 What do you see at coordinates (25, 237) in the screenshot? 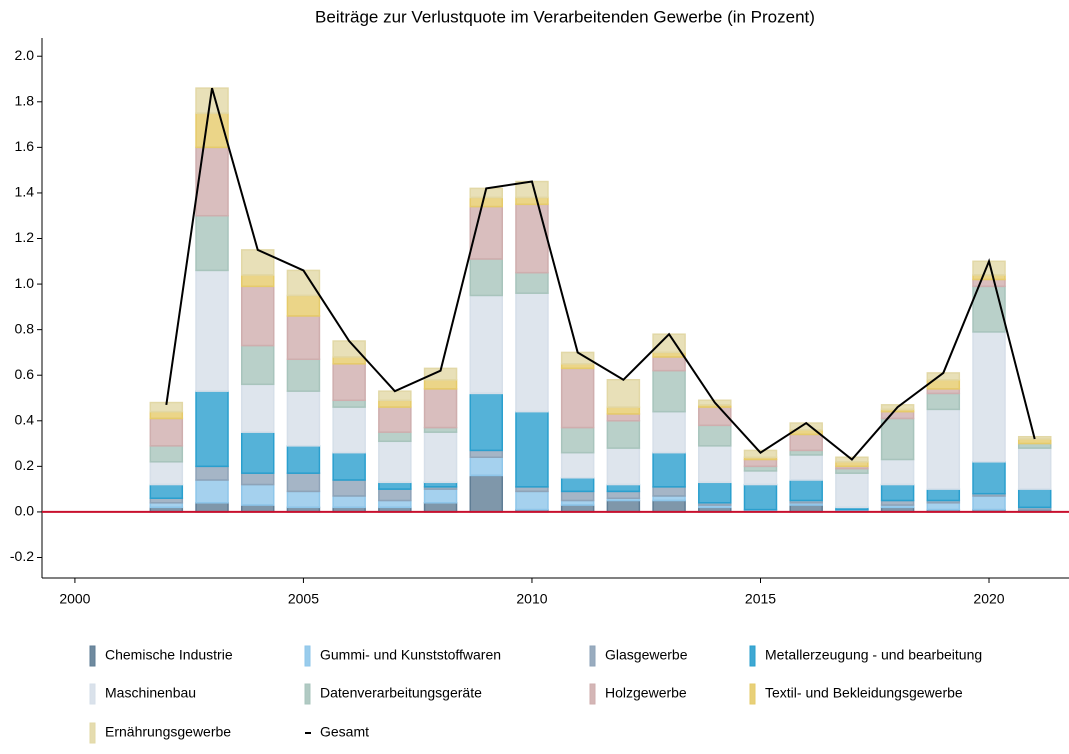
I see `y-tick-label: 1.2` at bounding box center [25, 237].